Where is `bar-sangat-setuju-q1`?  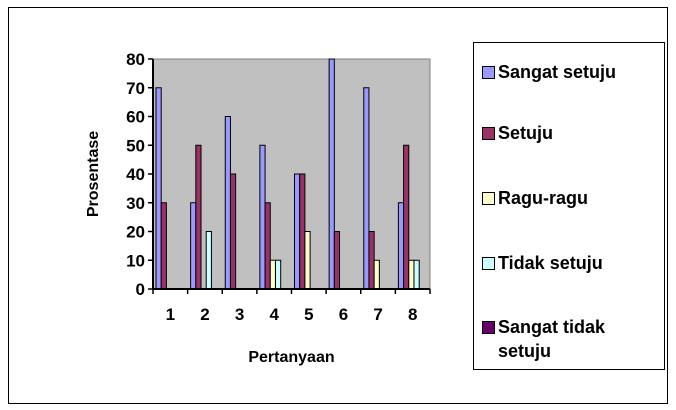 bar-sangat-setuju-q1 is located at coordinates (158, 188).